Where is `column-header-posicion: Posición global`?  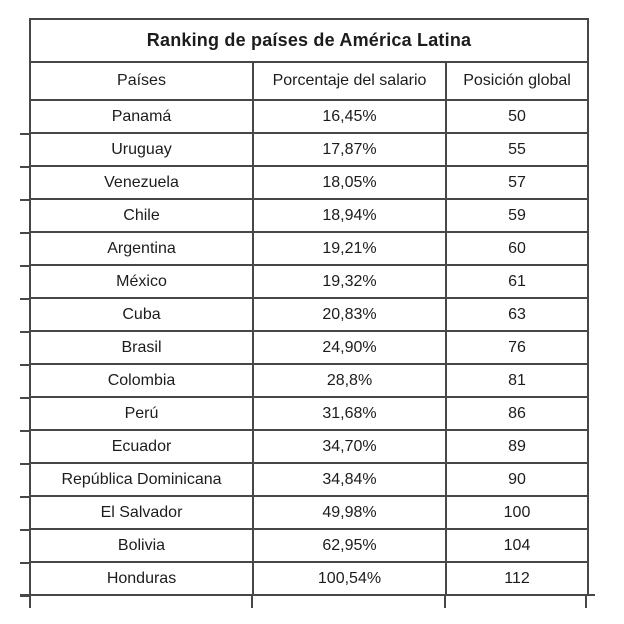
column-header-posicion: Posición global is located at coordinates (517, 81).